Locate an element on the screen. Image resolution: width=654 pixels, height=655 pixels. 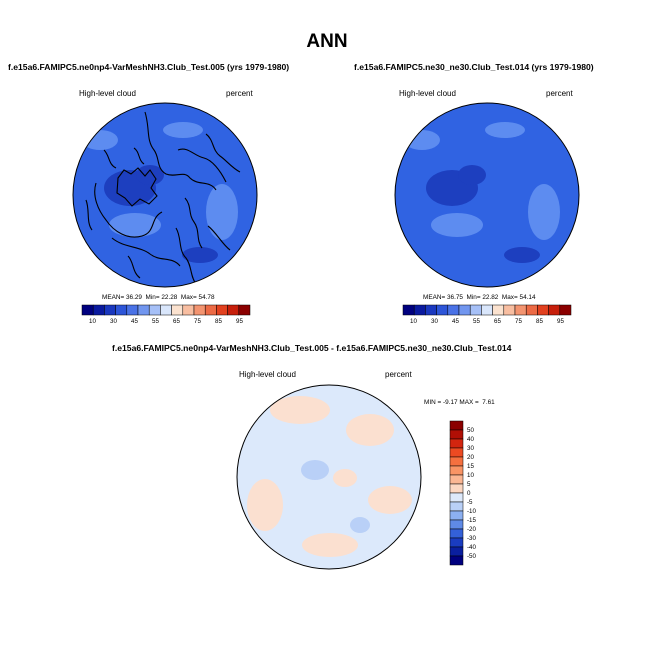
panel-2-colorbar-tick-label: 85 is located at coordinates (539, 321).